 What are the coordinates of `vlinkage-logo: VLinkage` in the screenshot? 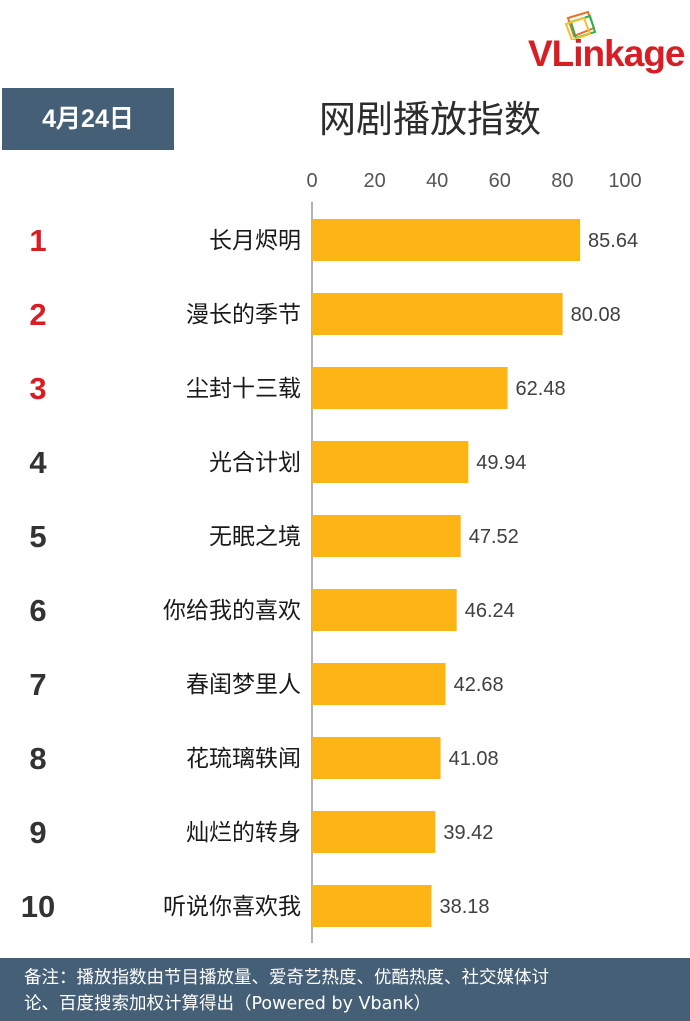 It's located at (606, 44).